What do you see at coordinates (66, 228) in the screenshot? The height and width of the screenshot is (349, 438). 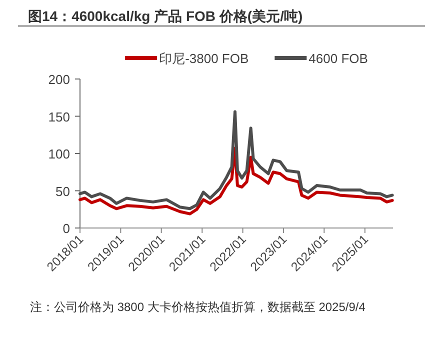 I see `y-tick-label: 0` at bounding box center [66, 228].